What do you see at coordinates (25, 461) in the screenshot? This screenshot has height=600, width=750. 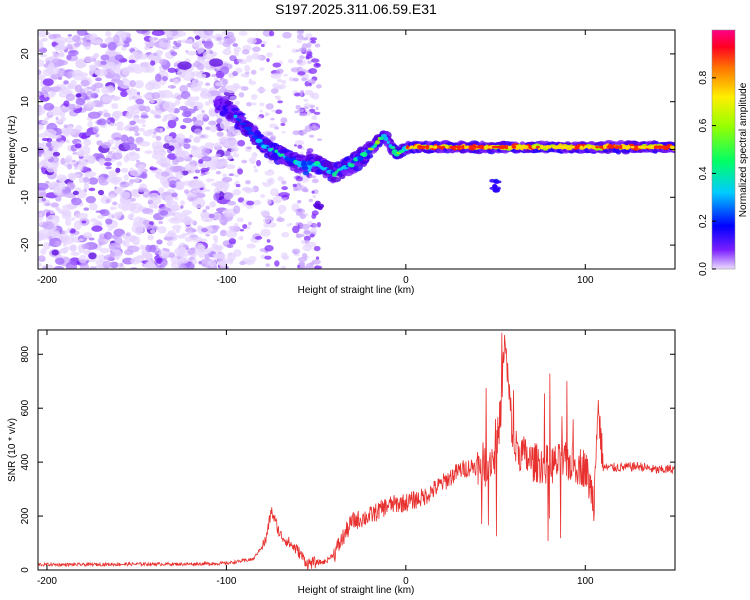 I see `snr-ytick-label: 400` at bounding box center [25, 461].